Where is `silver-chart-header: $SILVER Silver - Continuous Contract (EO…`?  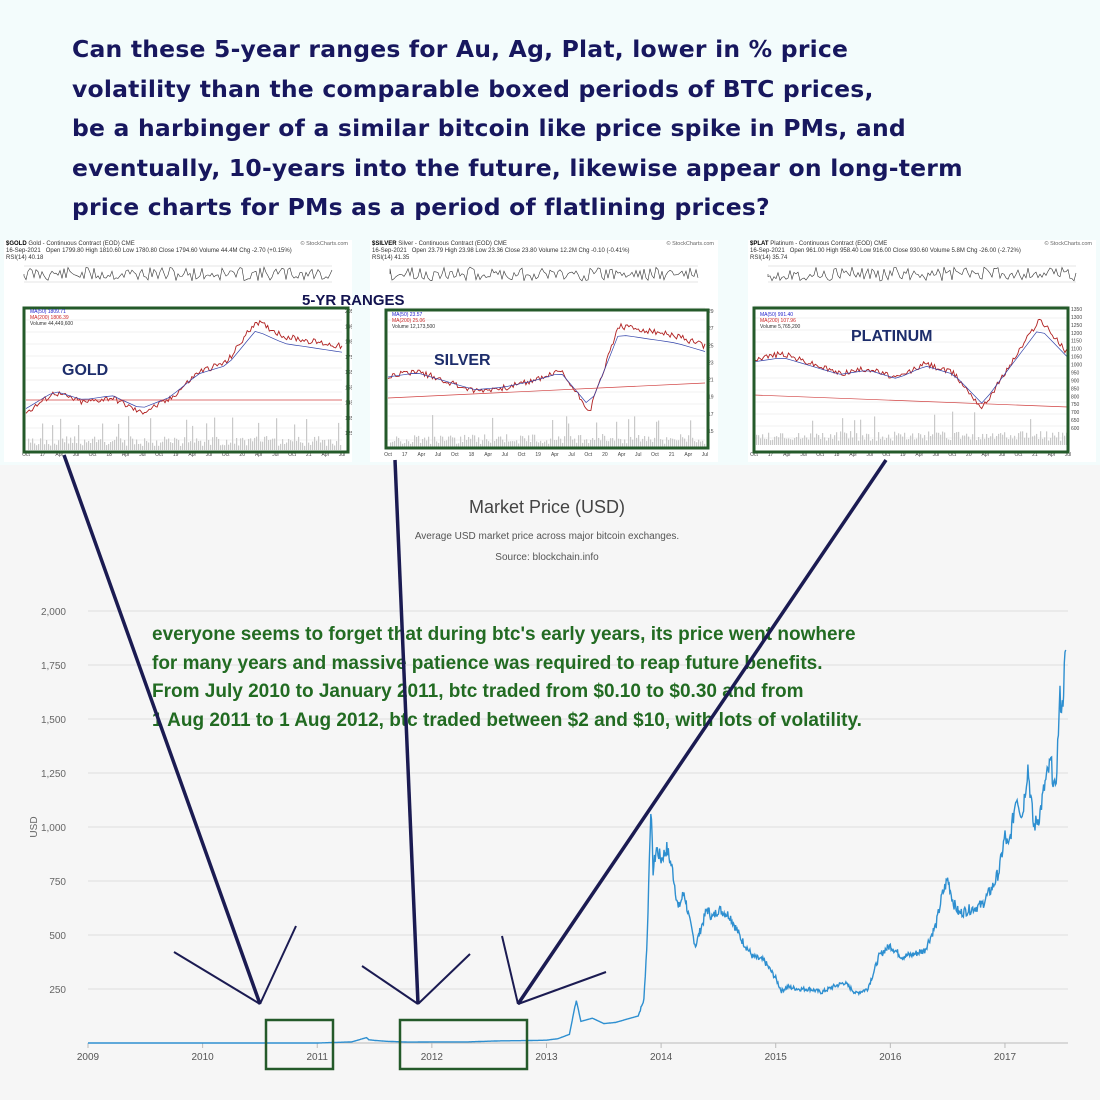 silver-chart-header: $SILVER Silver - Continuous Contract (EO… is located at coordinates (501, 251).